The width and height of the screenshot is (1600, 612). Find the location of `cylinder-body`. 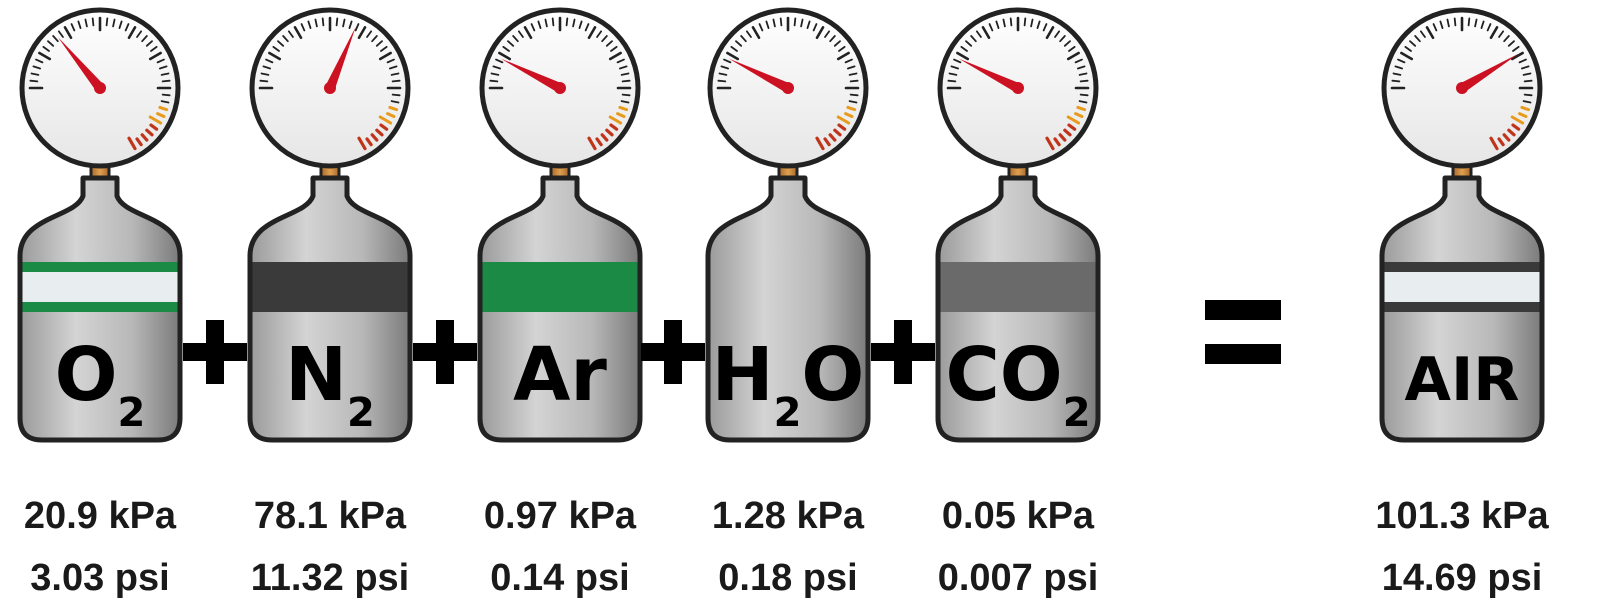

cylinder-body is located at coordinates (788, 309).